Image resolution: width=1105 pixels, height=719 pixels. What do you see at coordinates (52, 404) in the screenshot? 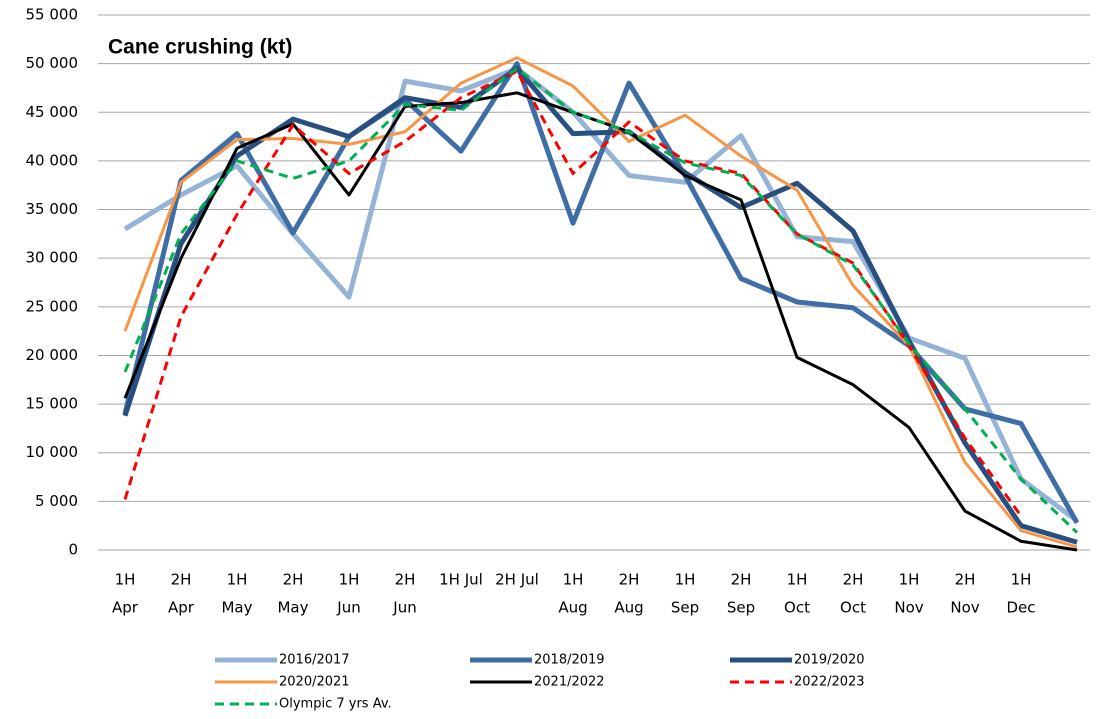
I see `y-tick-label: 15 000` at bounding box center [52, 404].